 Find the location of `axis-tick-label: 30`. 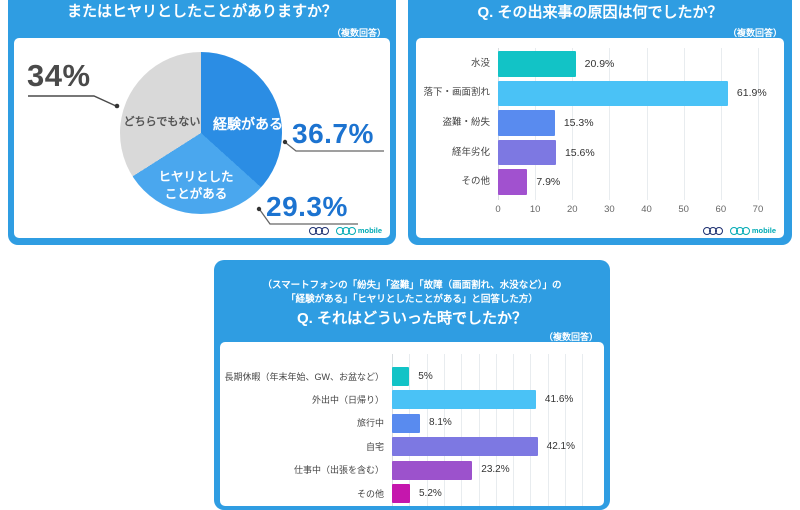

axis-tick-label: 30 is located at coordinates (609, 209).